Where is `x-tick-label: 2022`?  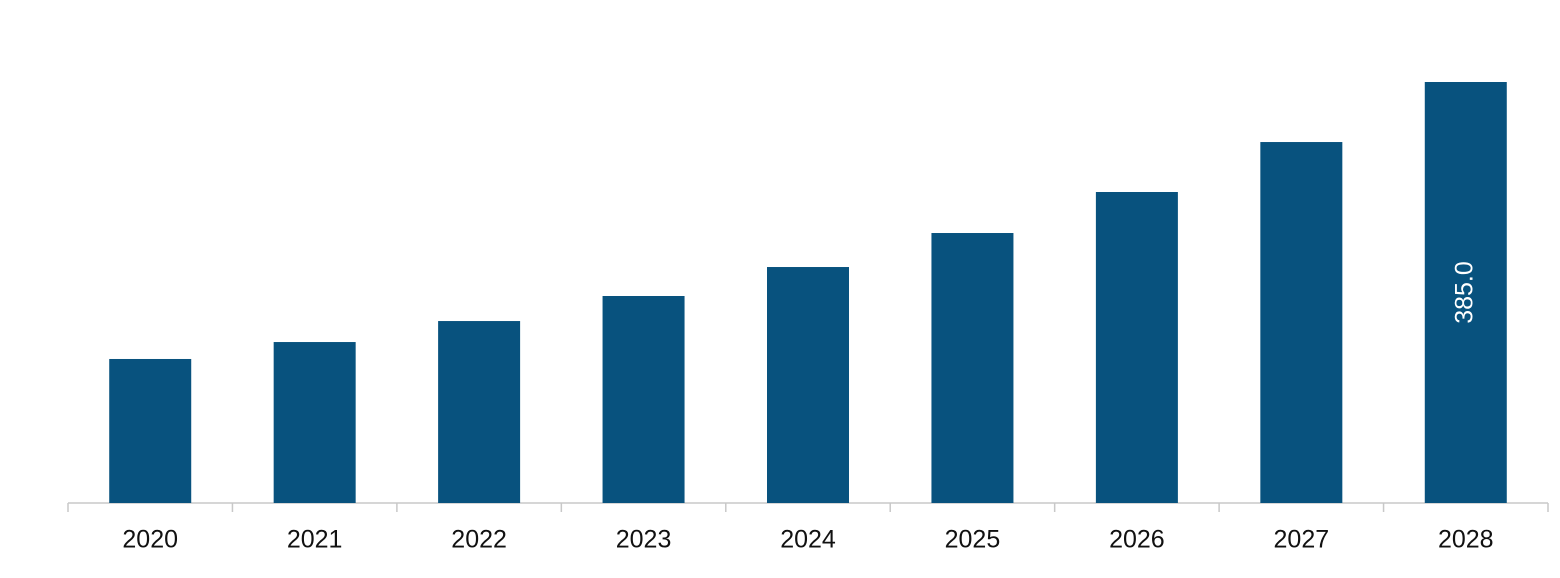 x-tick-label: 2022 is located at coordinates (479, 540).